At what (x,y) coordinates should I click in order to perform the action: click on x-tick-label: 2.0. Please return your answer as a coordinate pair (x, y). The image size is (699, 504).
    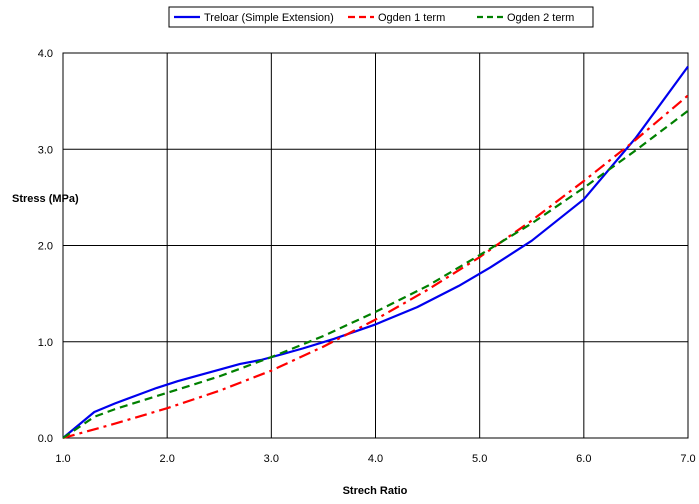
    Looking at the image, I should click on (167, 459).